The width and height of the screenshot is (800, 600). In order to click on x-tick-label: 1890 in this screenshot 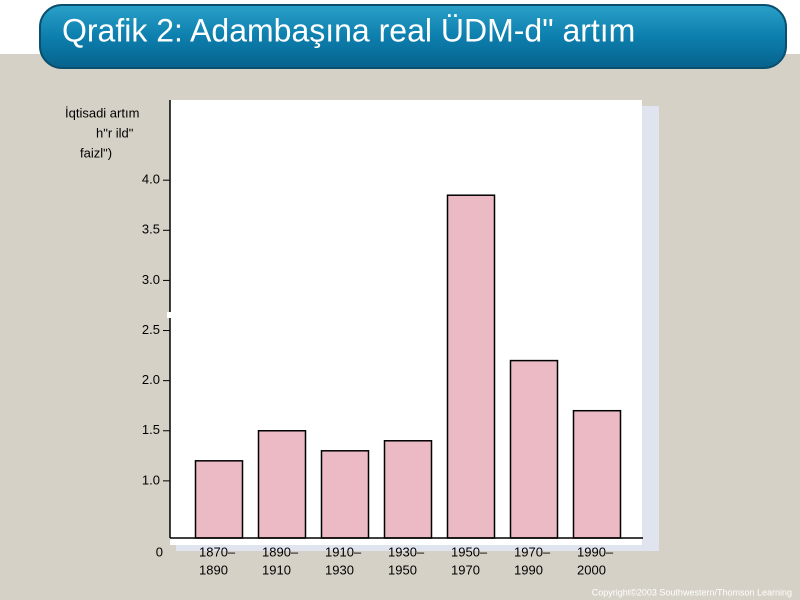, I will do `click(213, 569)`.